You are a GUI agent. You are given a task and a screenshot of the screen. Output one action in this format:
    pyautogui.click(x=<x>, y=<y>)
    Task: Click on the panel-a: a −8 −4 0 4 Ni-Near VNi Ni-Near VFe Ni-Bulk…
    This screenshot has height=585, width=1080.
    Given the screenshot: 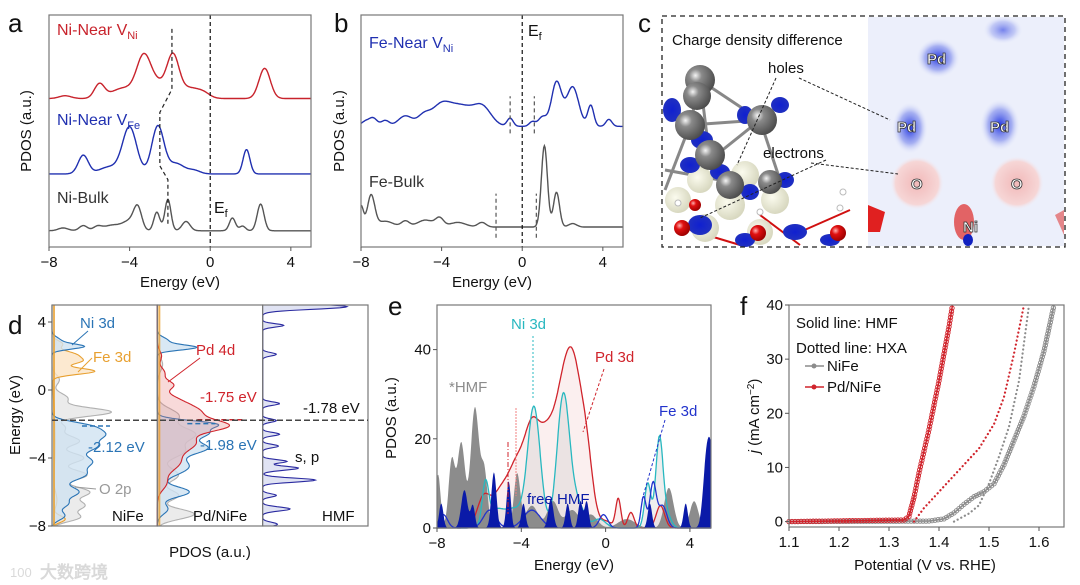 What is the action you would take?
    pyautogui.click(x=160, y=149)
    